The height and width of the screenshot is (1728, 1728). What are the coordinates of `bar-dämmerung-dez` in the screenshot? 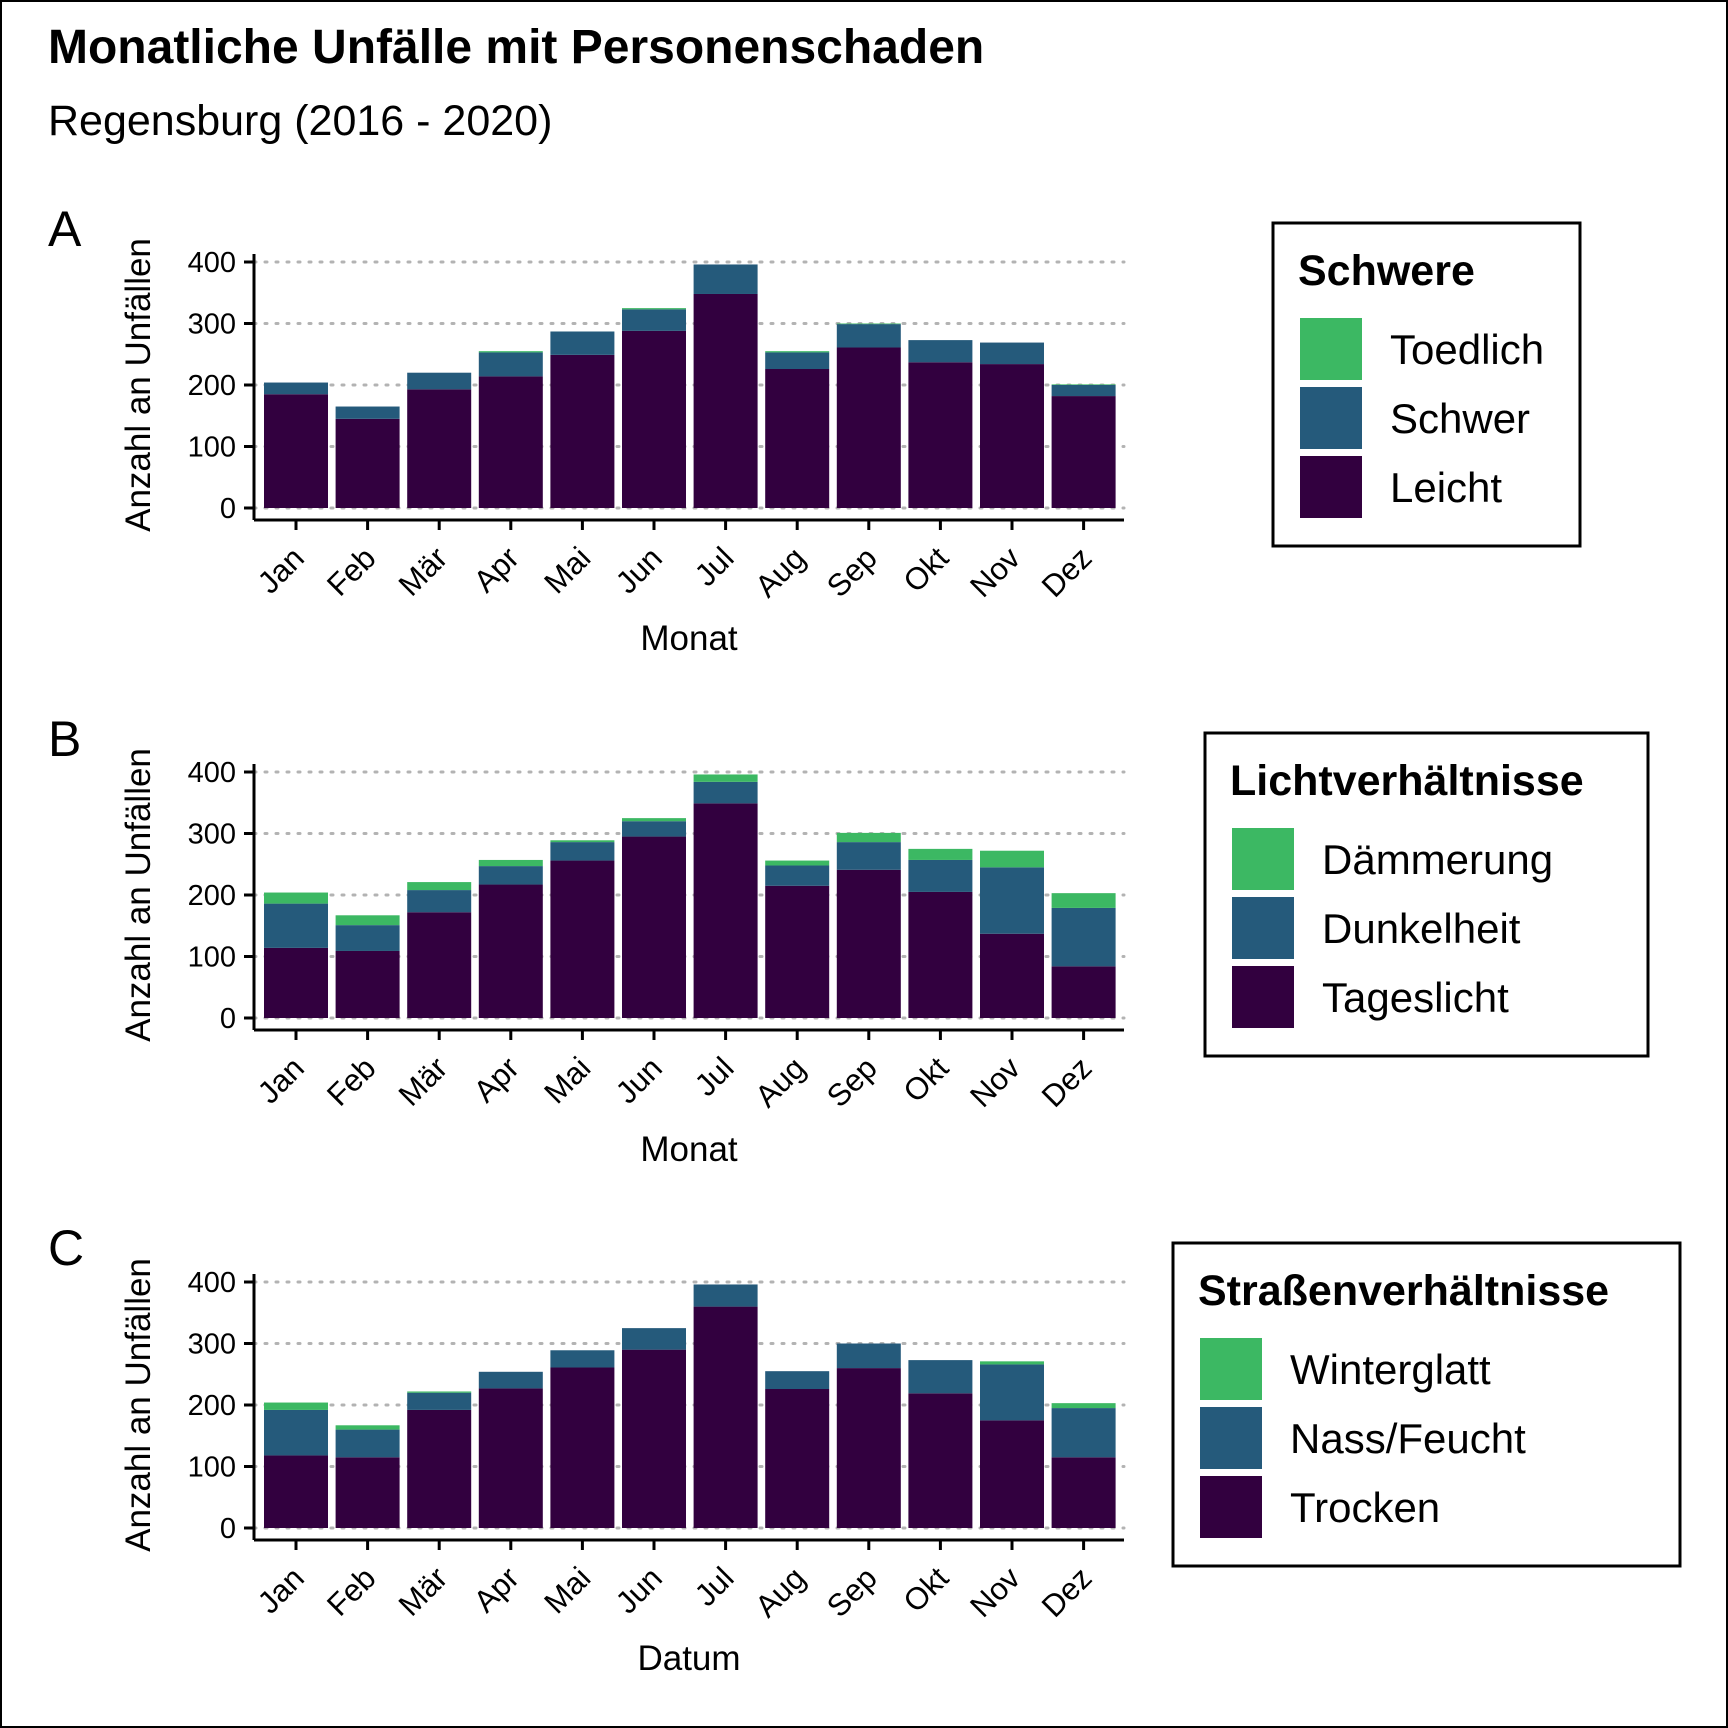 It's located at (1083, 900).